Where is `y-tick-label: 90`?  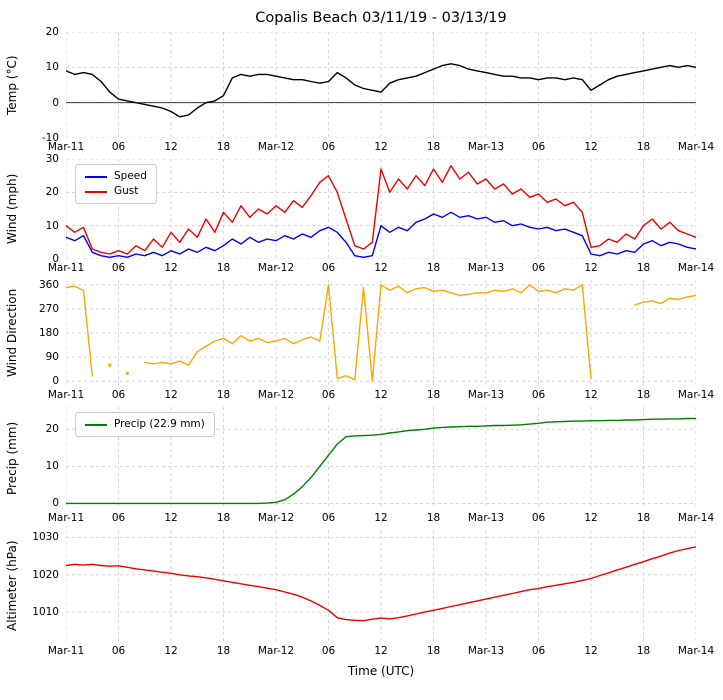 y-tick-label: 90 is located at coordinates (52, 357).